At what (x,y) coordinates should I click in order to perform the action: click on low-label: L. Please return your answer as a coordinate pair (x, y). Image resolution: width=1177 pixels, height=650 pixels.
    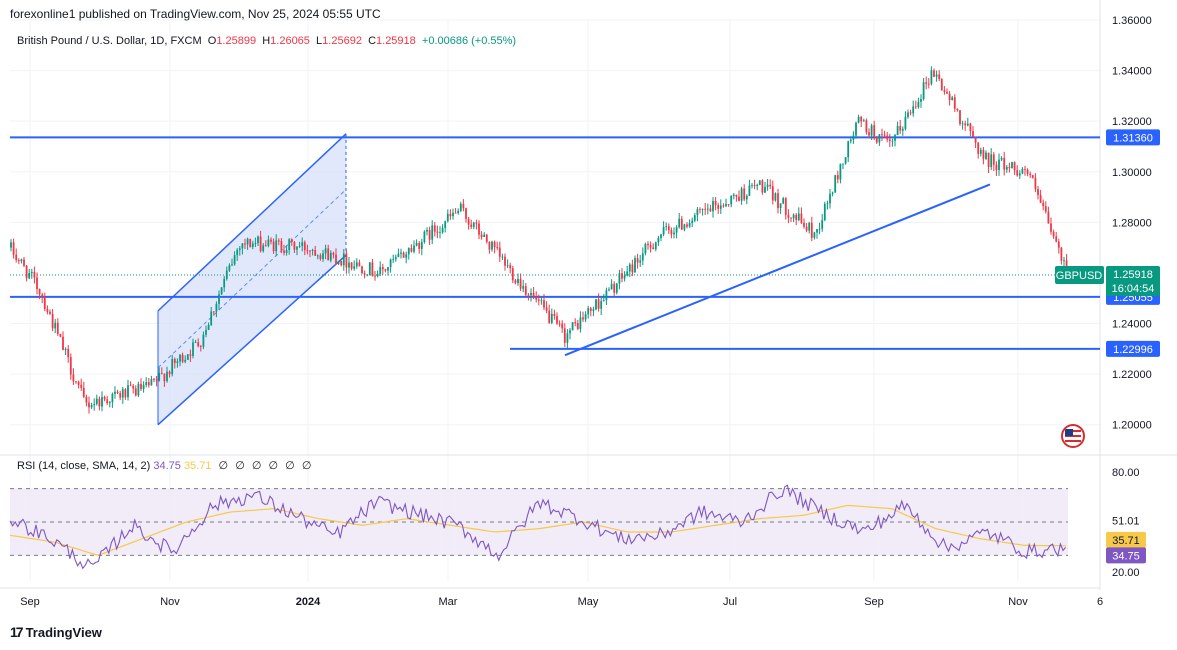
    Looking at the image, I should click on (319, 41).